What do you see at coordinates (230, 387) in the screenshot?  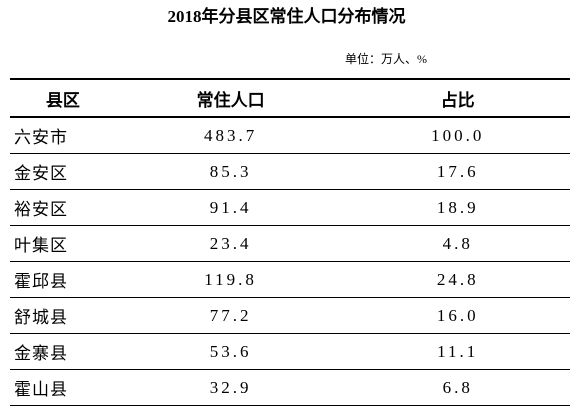 I see `value-cell: 32.9` at bounding box center [230, 387].